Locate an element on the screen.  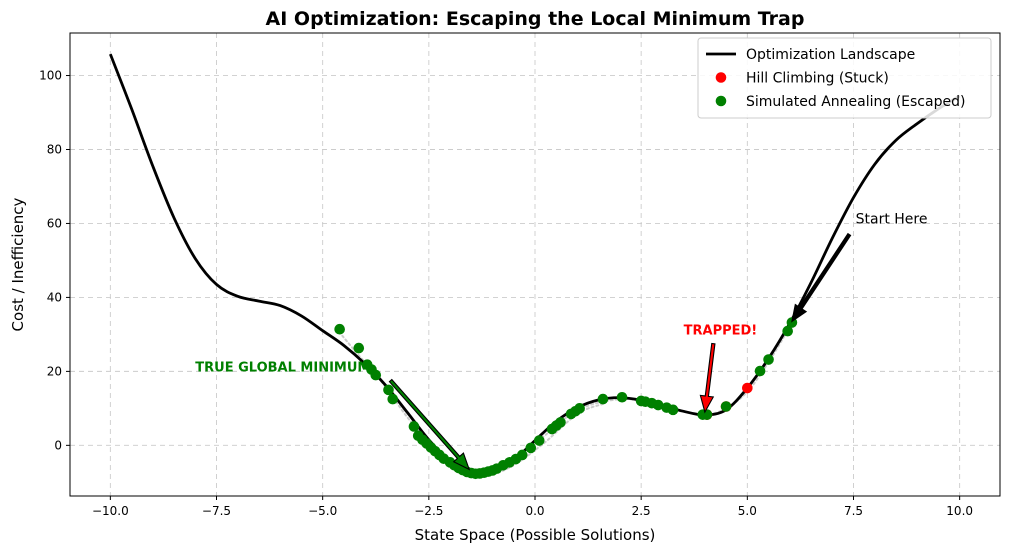
x-tick-label: 5.0 is located at coordinates (747, 511).